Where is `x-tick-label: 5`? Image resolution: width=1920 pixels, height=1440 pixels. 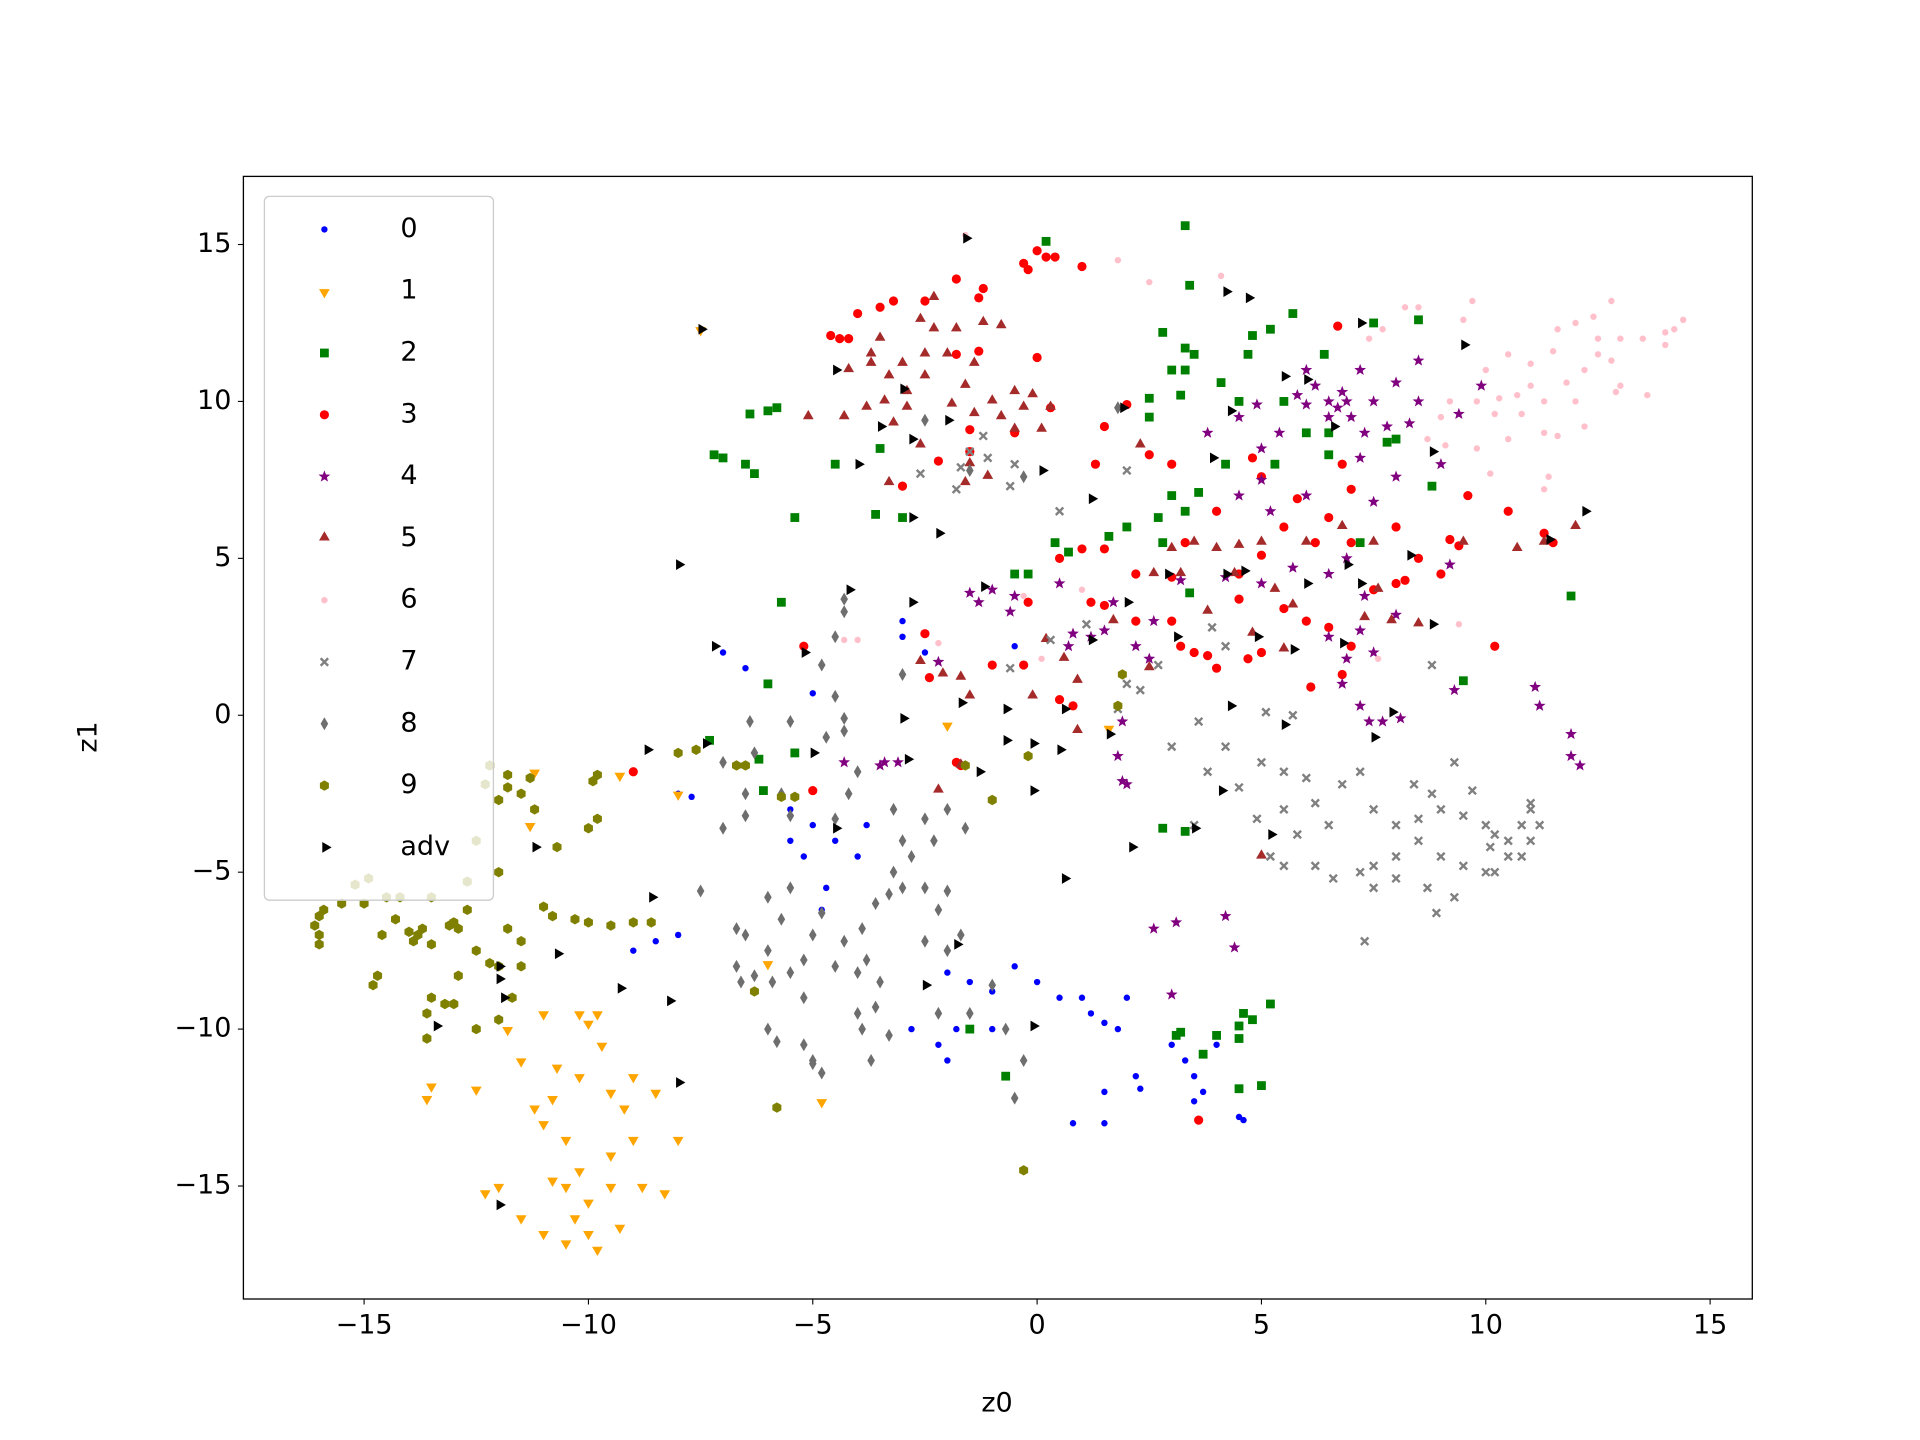
x-tick-label: 5 is located at coordinates (1261, 1325).